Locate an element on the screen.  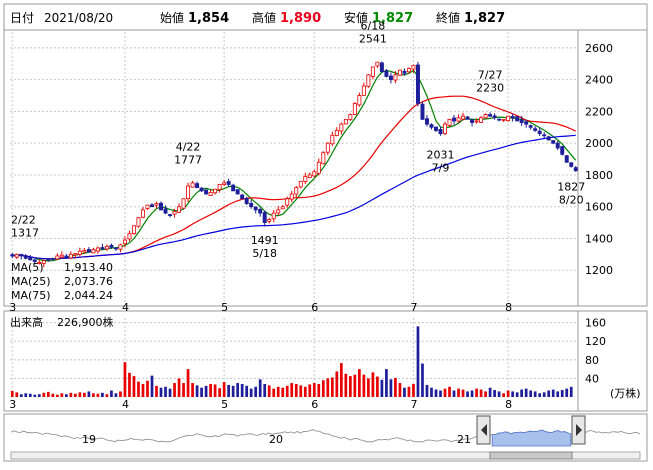
month-label: 8 is located at coordinates (508, 307).